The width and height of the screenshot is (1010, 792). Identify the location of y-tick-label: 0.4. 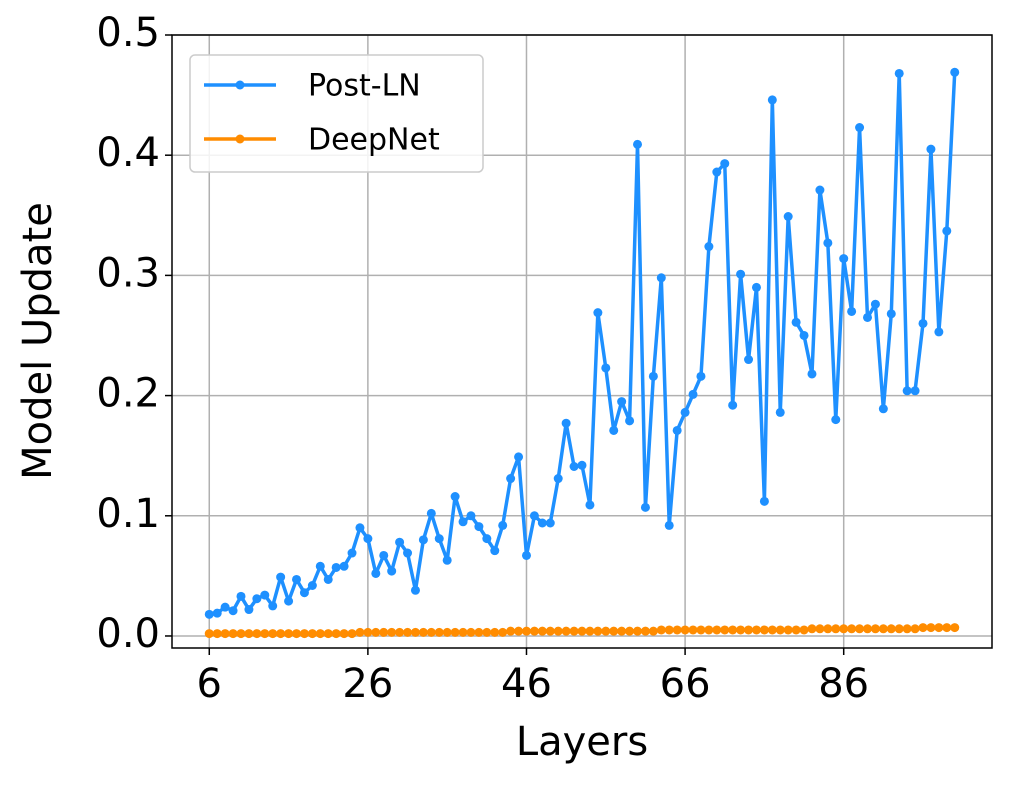
(128, 153).